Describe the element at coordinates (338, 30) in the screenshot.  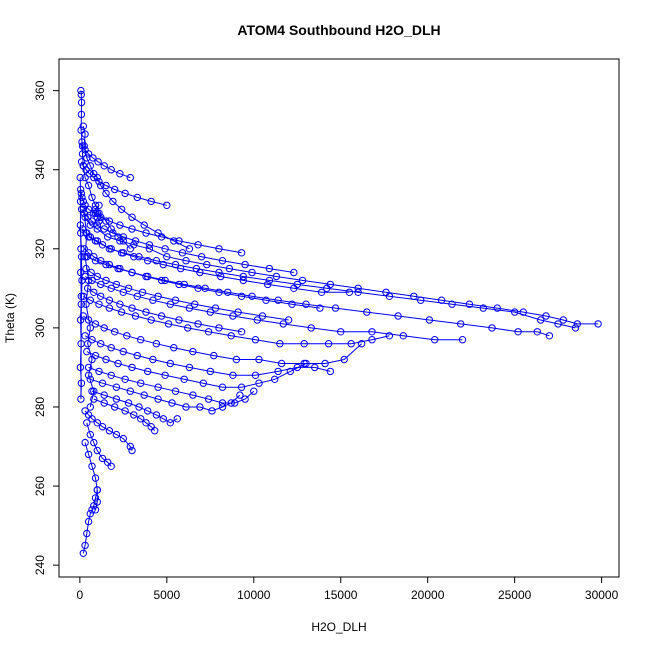
I see `chart-title: ATOM4 Southbound H2O_DLH` at that location.